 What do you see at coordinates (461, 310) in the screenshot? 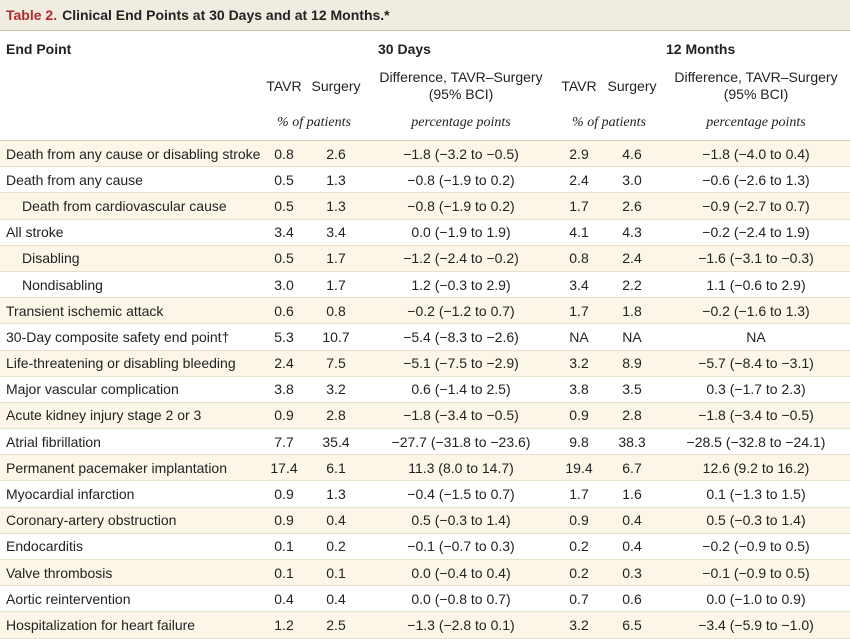
I see `difference-30-value: −0.2 (−1.2 to 0.7)` at bounding box center [461, 310].